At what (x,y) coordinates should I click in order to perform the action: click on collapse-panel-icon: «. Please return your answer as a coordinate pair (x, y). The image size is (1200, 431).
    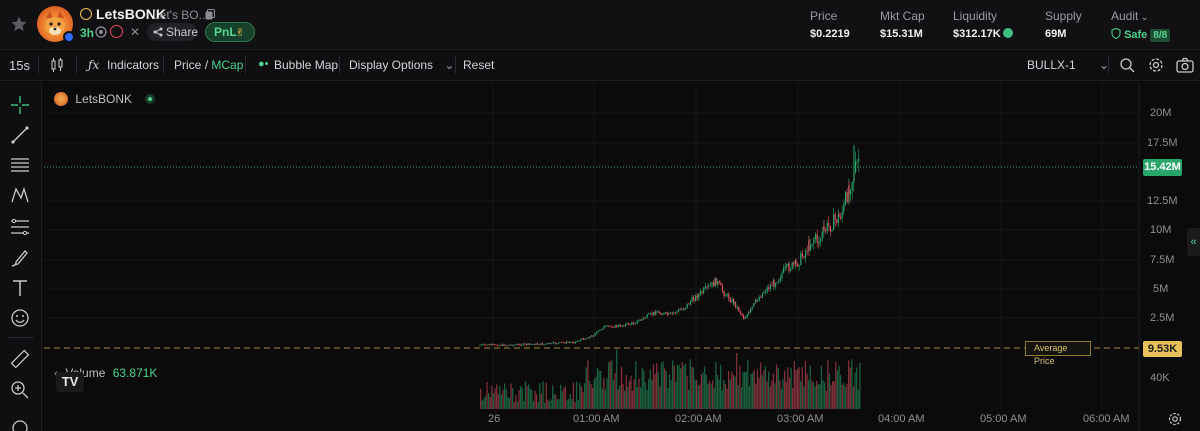
    Looking at the image, I should click on (1193, 242).